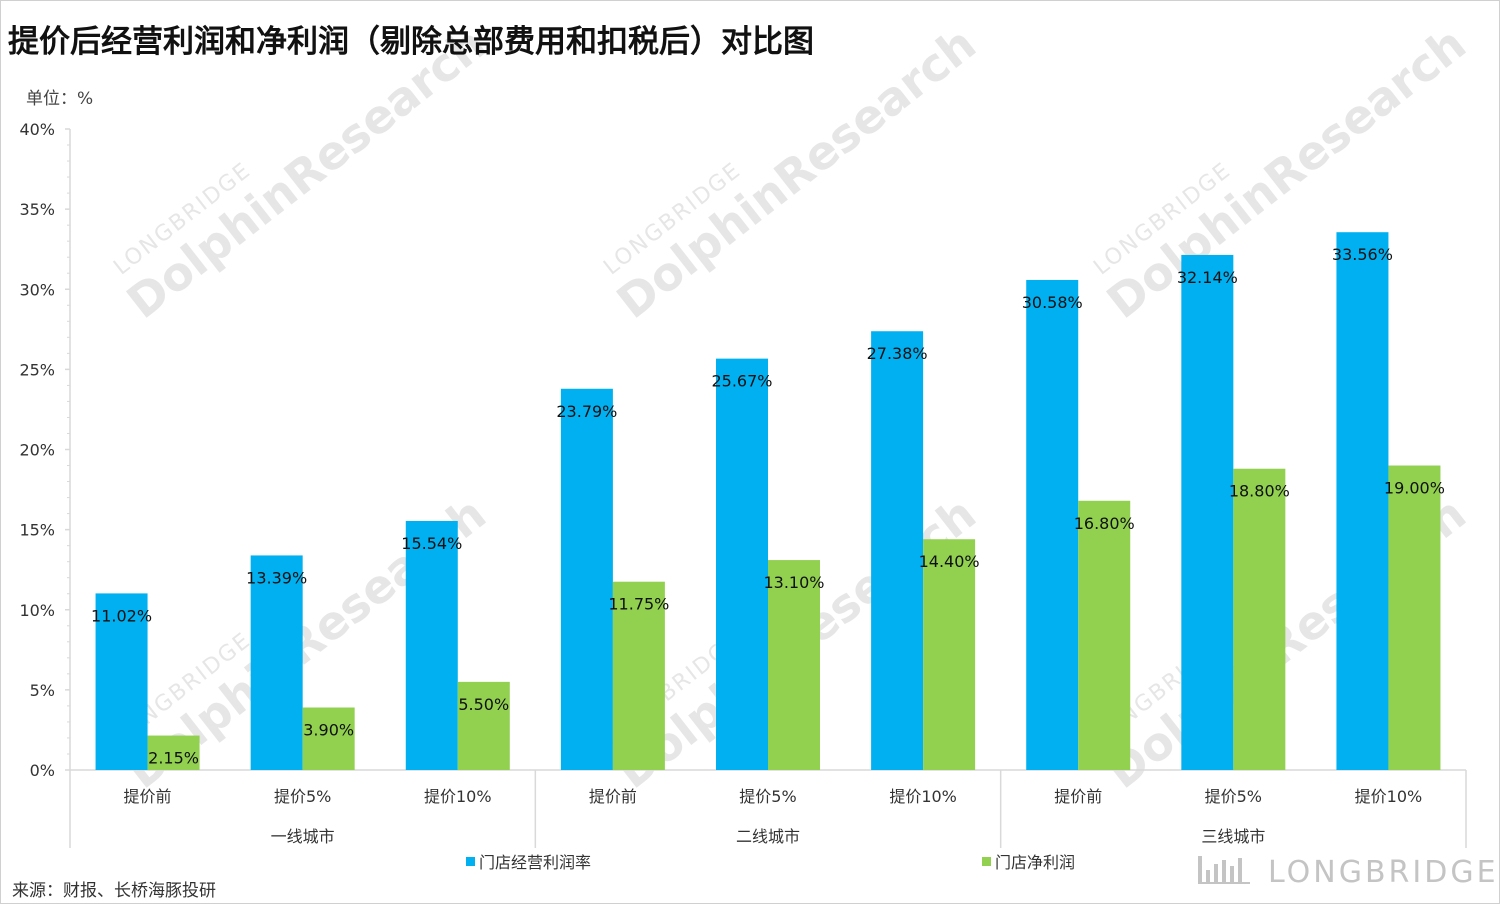  Describe the element at coordinates (328, 730) in the screenshot. I see `data-label-net-profit: 3.90%` at that location.